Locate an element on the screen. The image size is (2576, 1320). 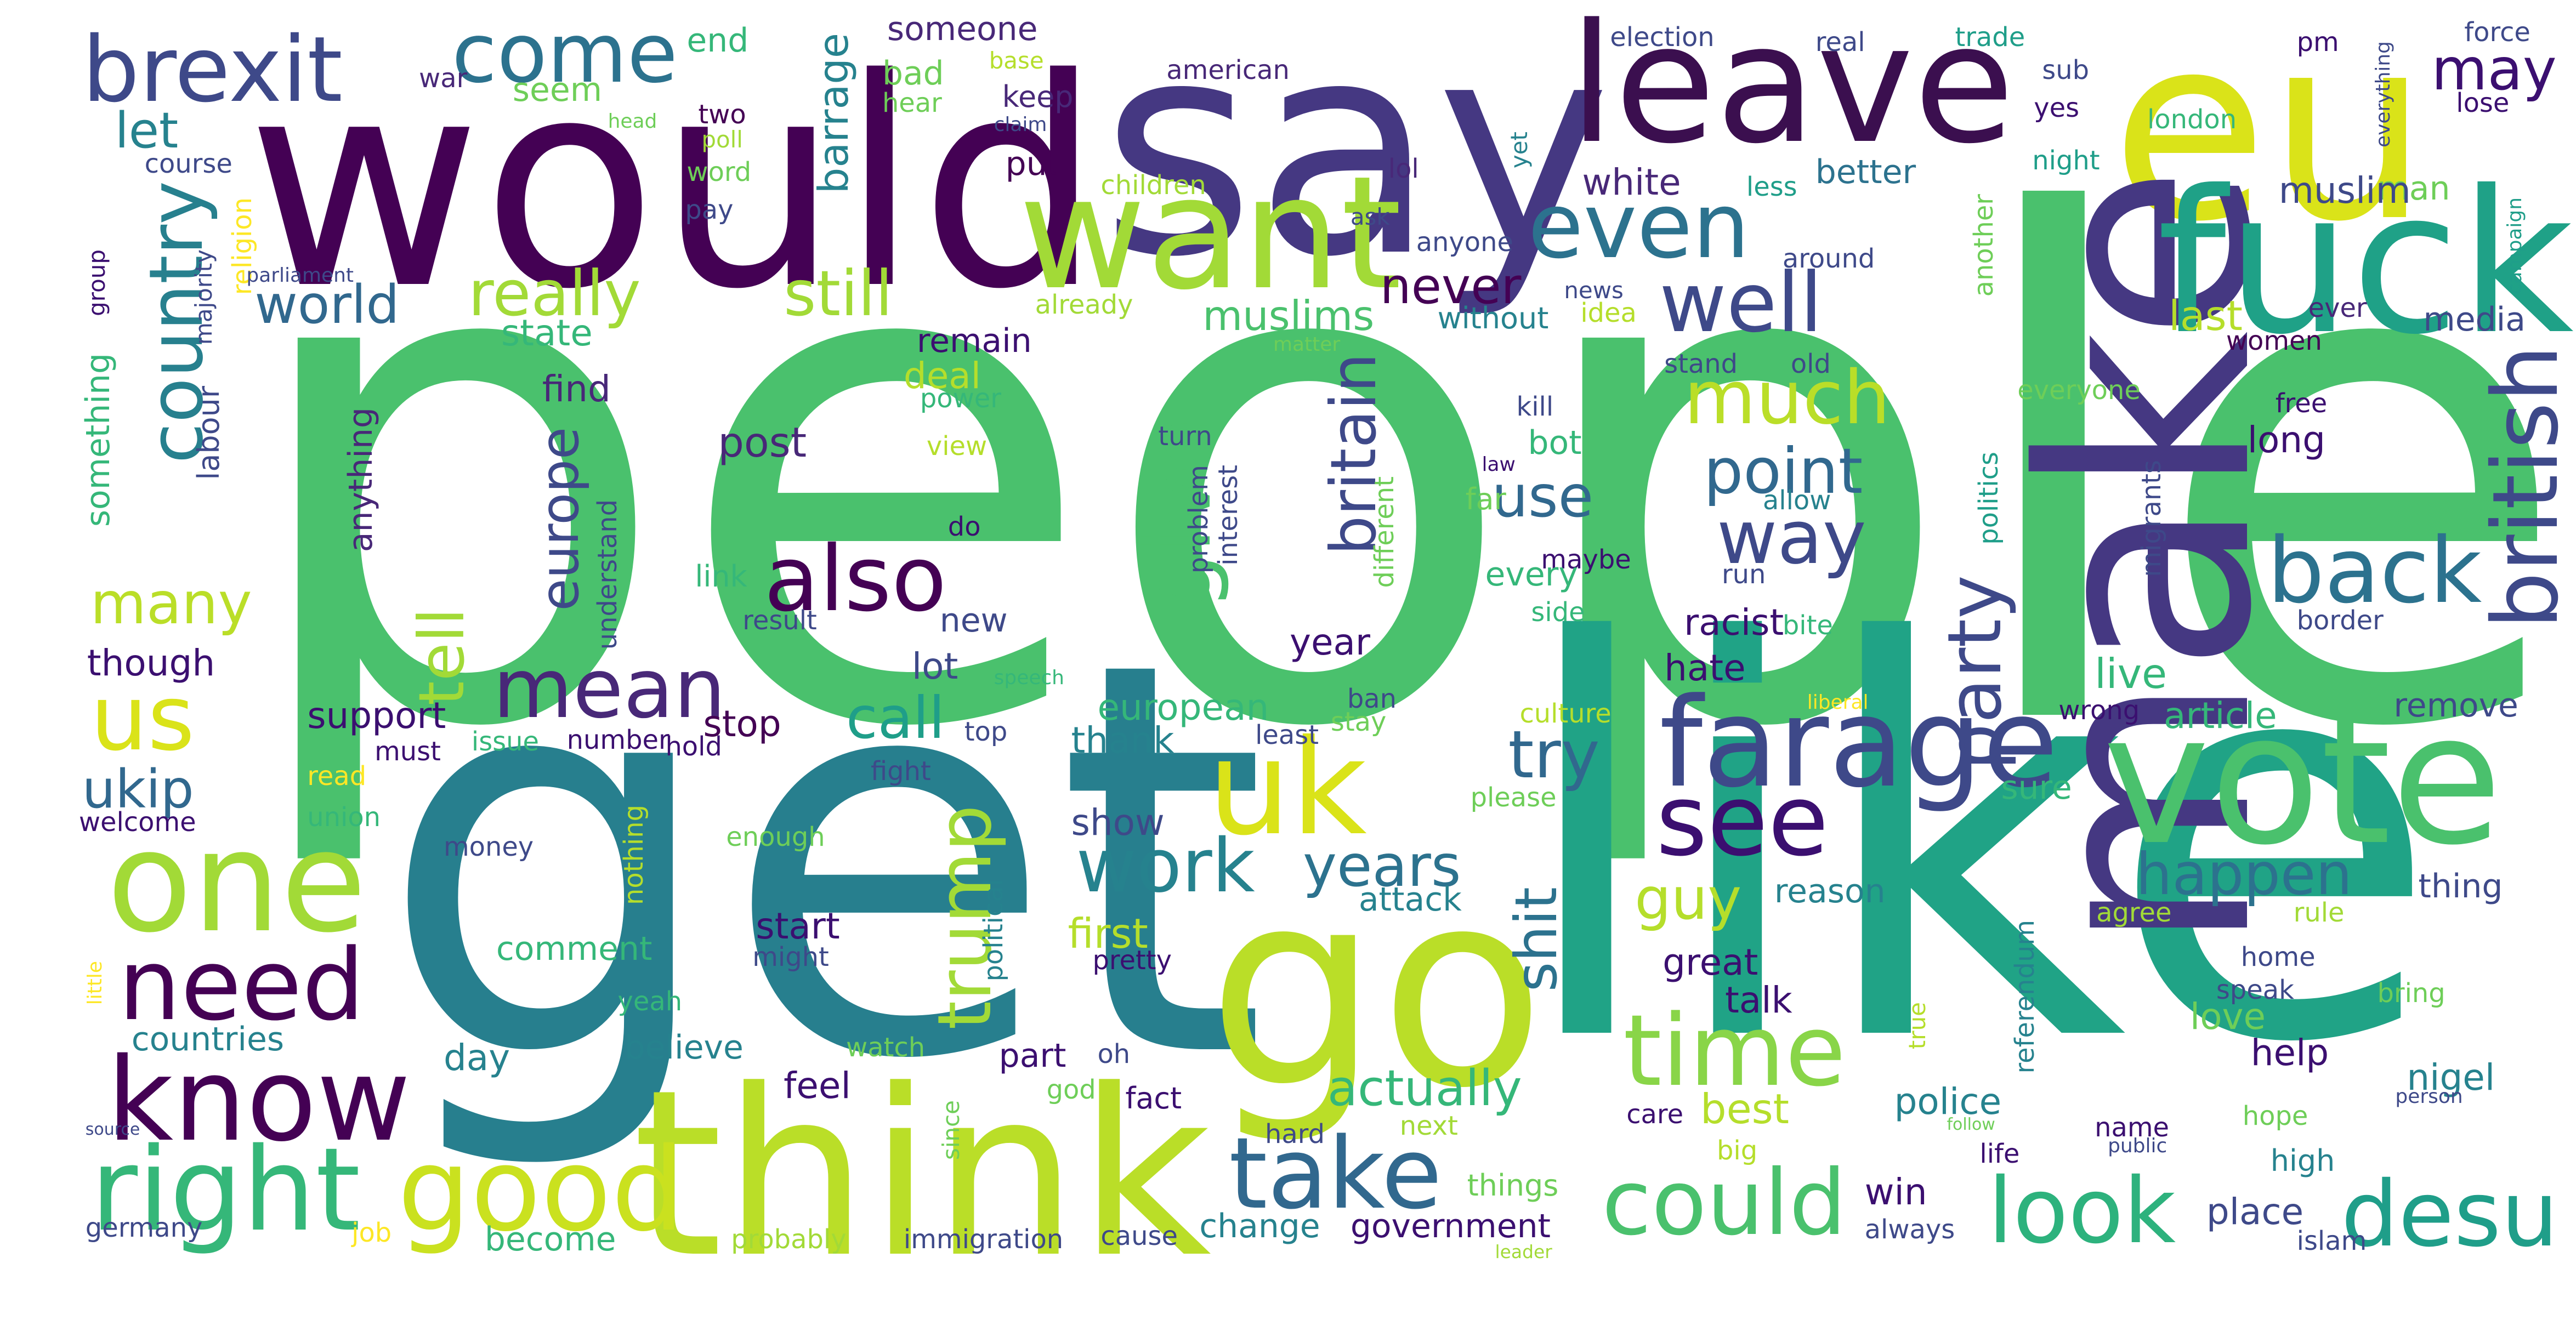
word-allow: allow is located at coordinates (1796, 500).